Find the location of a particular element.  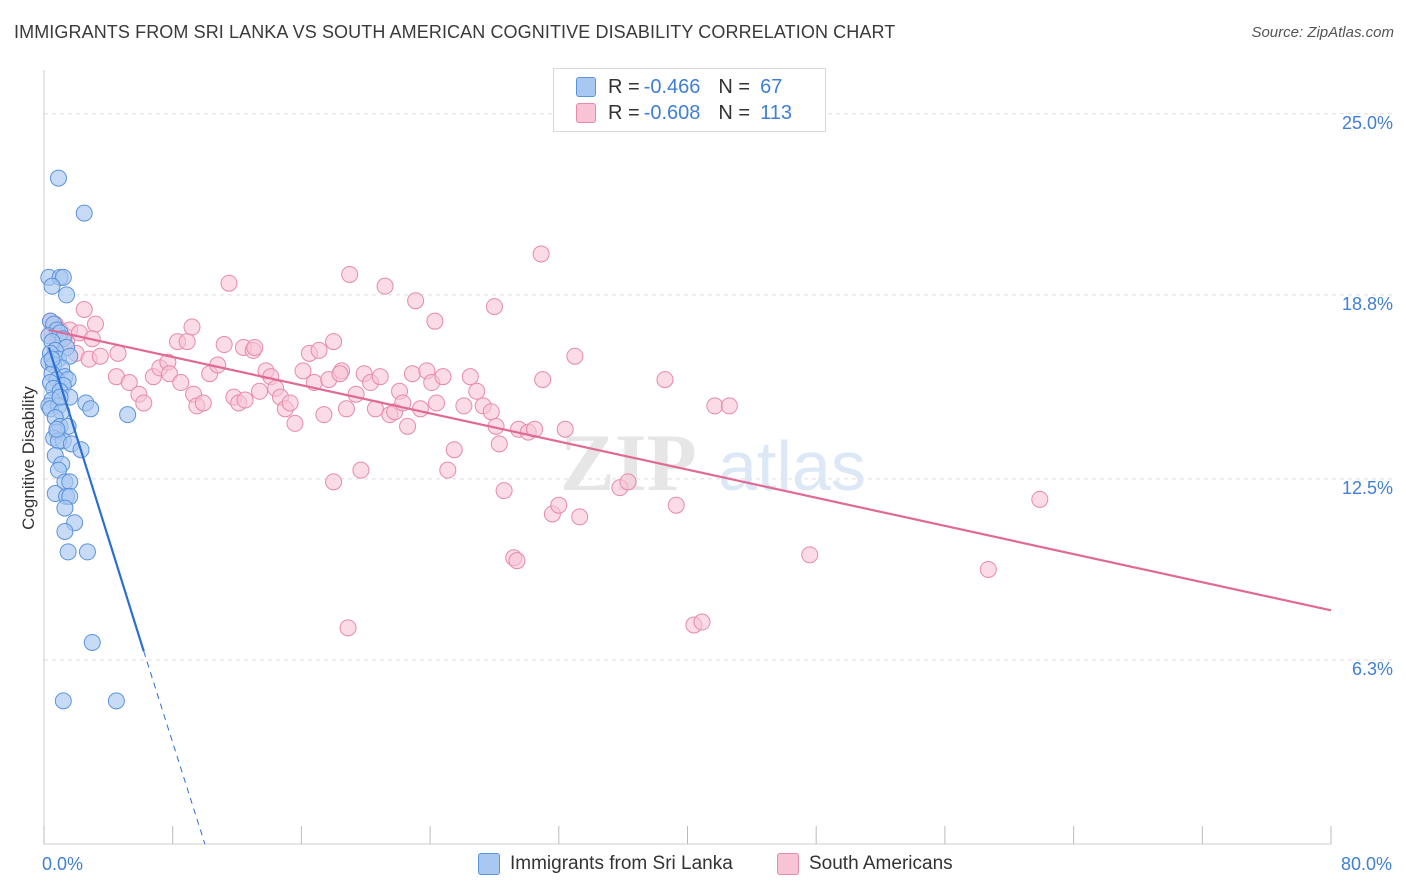

legend-r-label: R = is located at coordinates (624, 112).